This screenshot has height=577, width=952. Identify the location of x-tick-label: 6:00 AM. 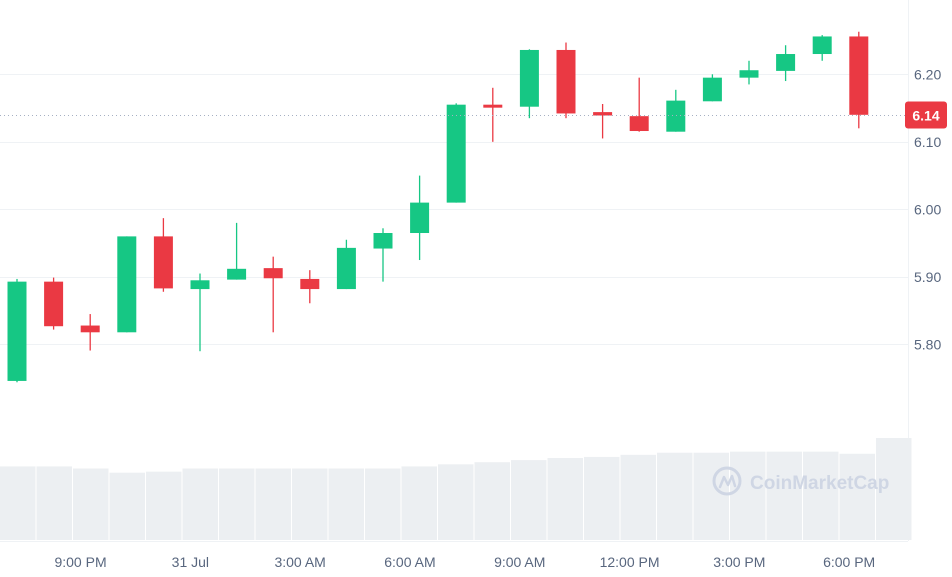
(409, 562).